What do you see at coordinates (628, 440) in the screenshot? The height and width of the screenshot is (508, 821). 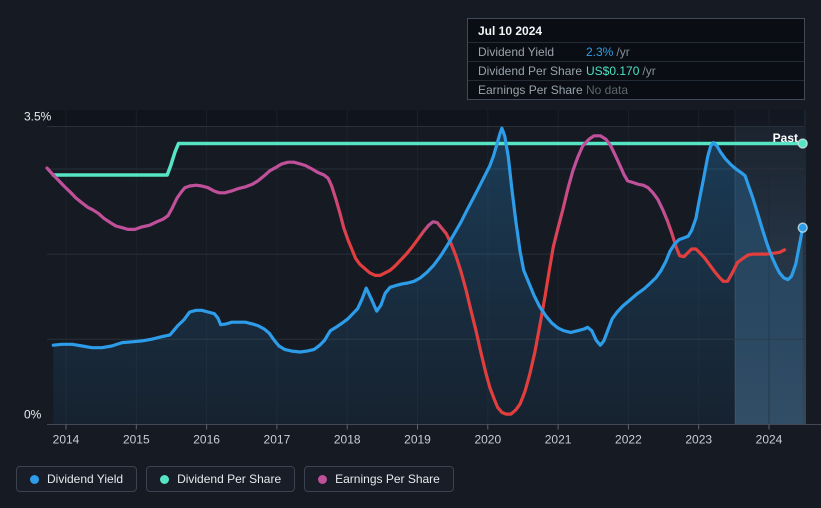 I see `x-tick-label: 2022` at bounding box center [628, 440].